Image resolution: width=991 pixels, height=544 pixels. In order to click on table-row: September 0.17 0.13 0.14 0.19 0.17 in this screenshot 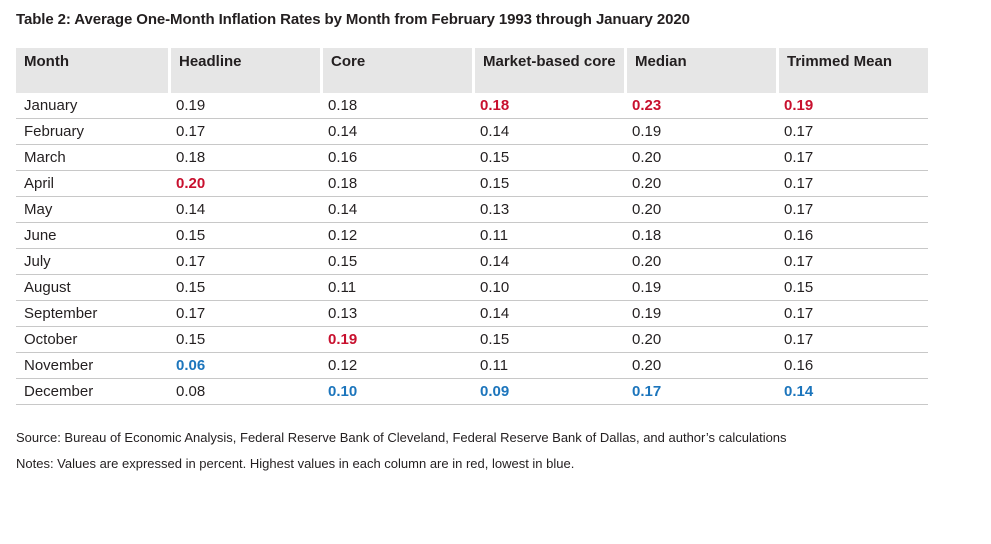, I will do `click(472, 314)`.